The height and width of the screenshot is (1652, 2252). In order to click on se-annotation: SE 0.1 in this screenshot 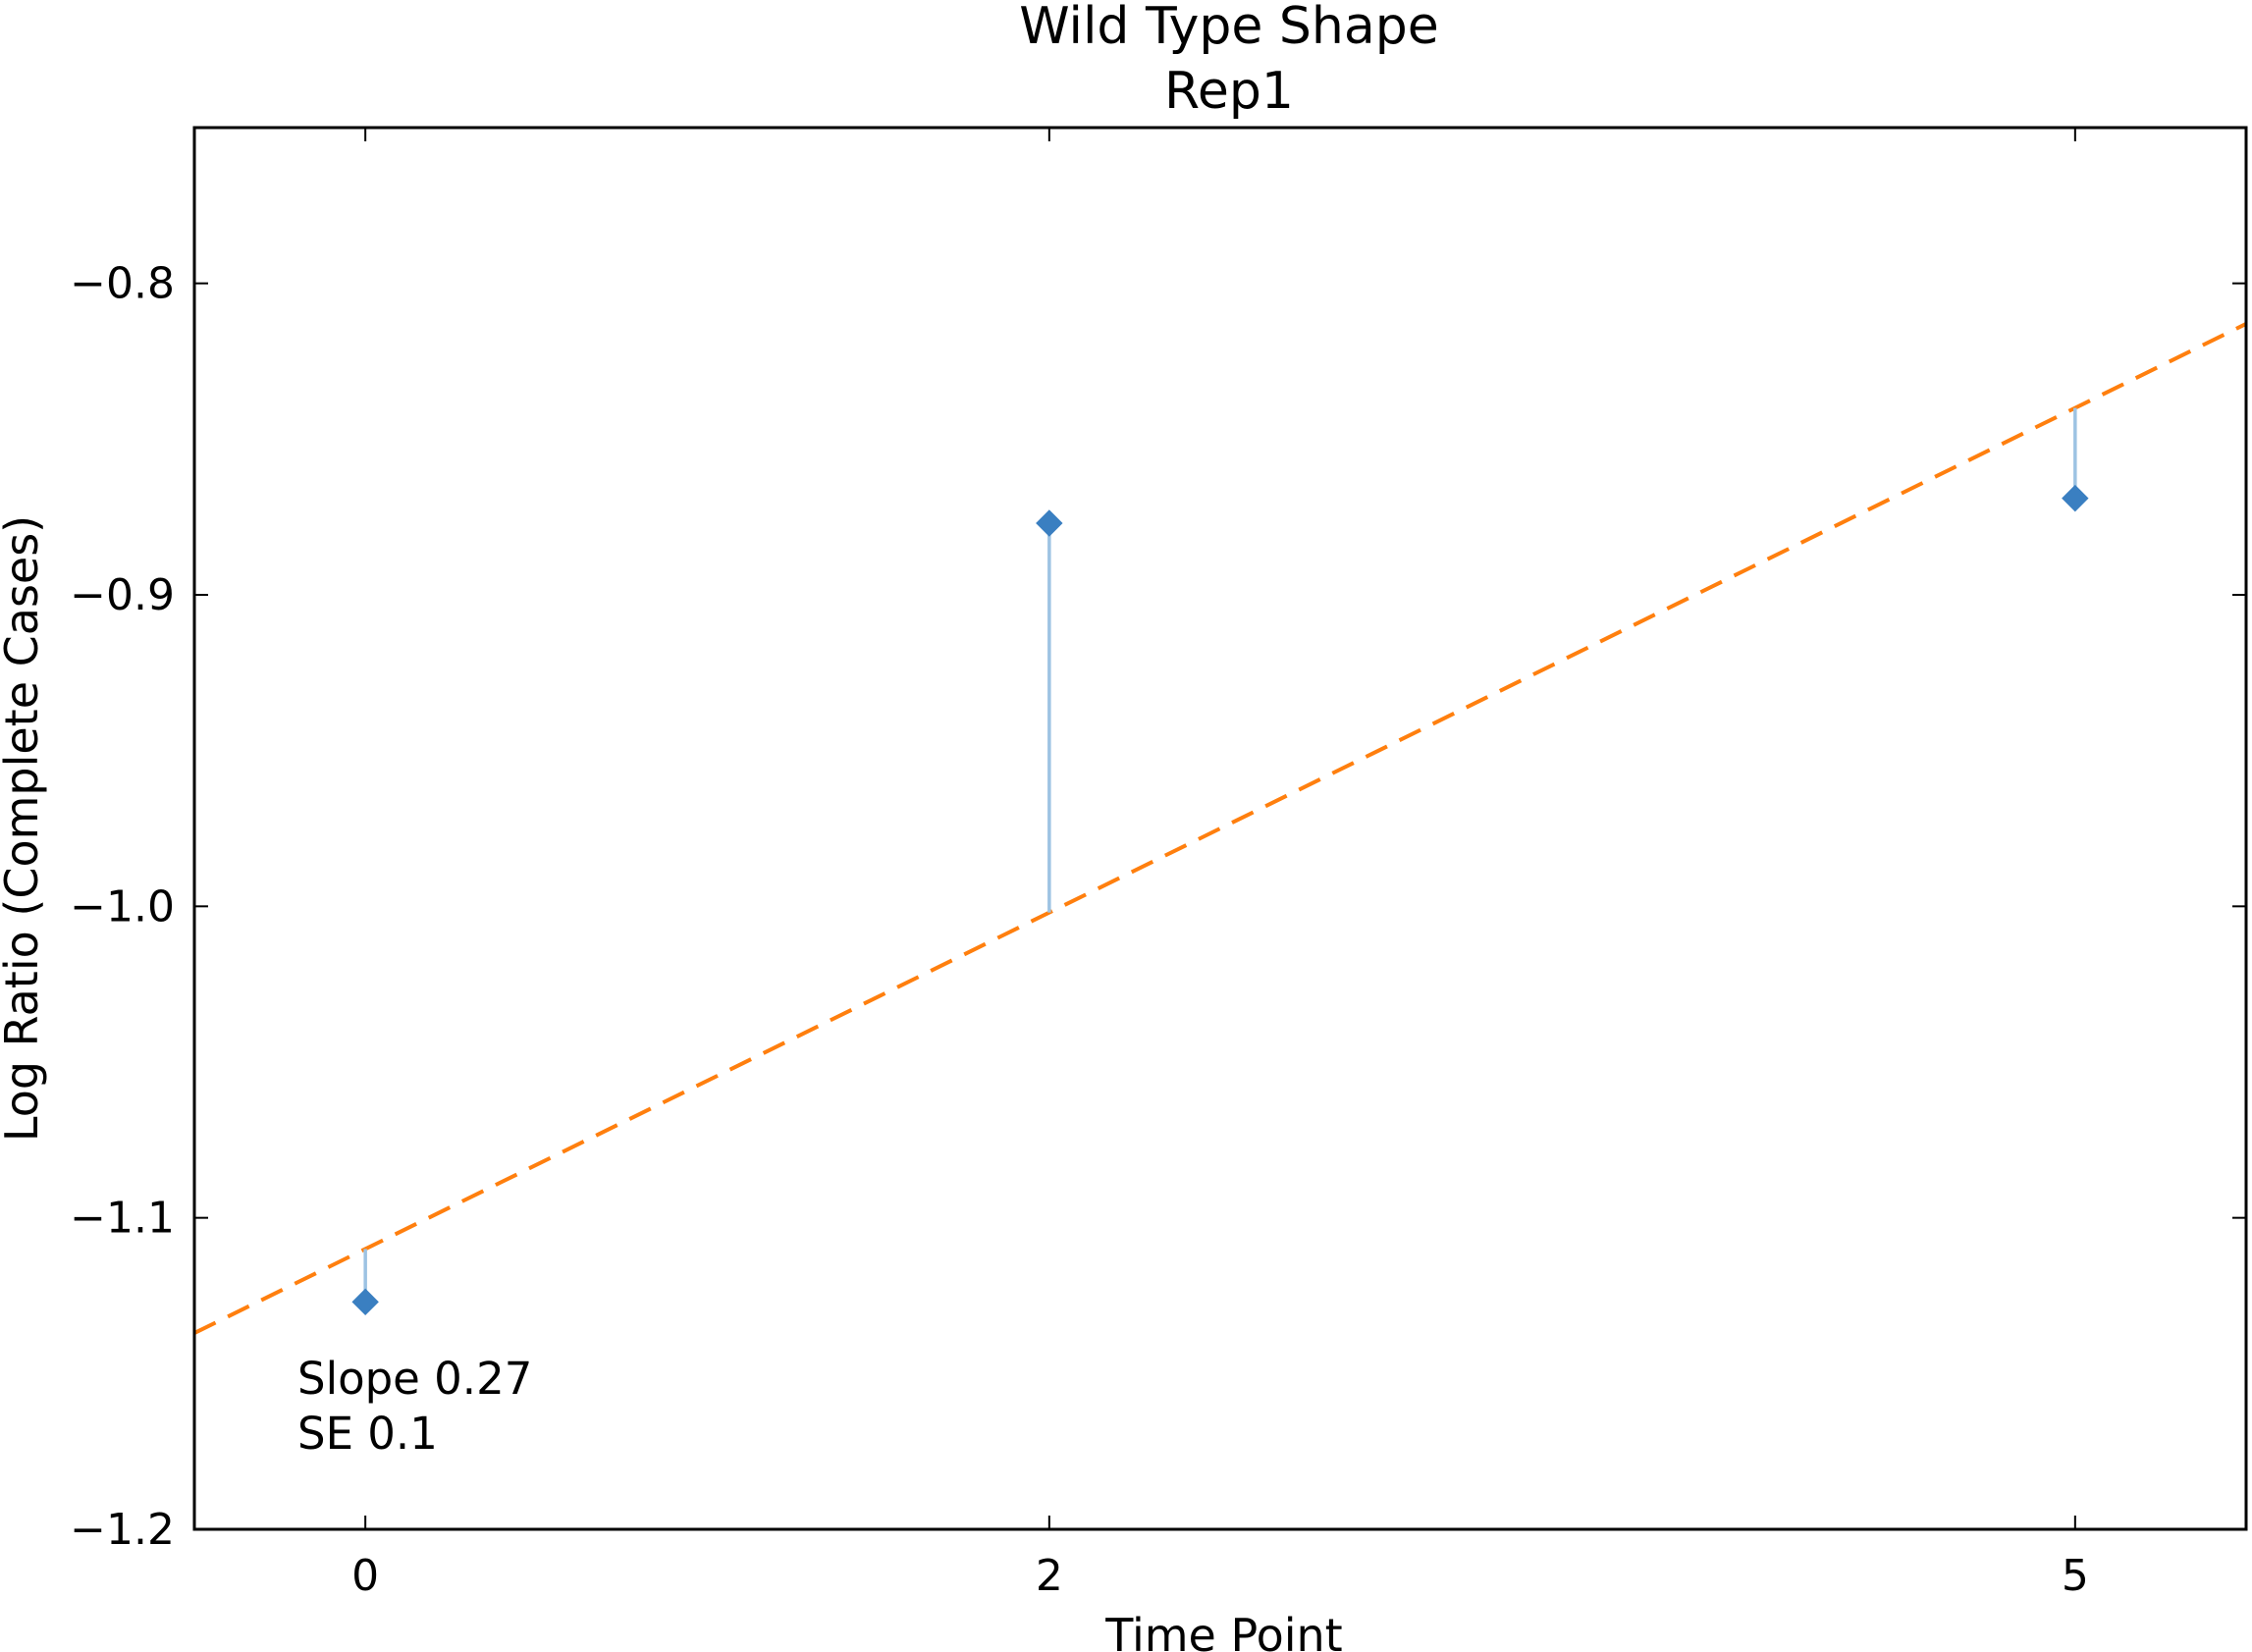, I will do `click(367, 1434)`.